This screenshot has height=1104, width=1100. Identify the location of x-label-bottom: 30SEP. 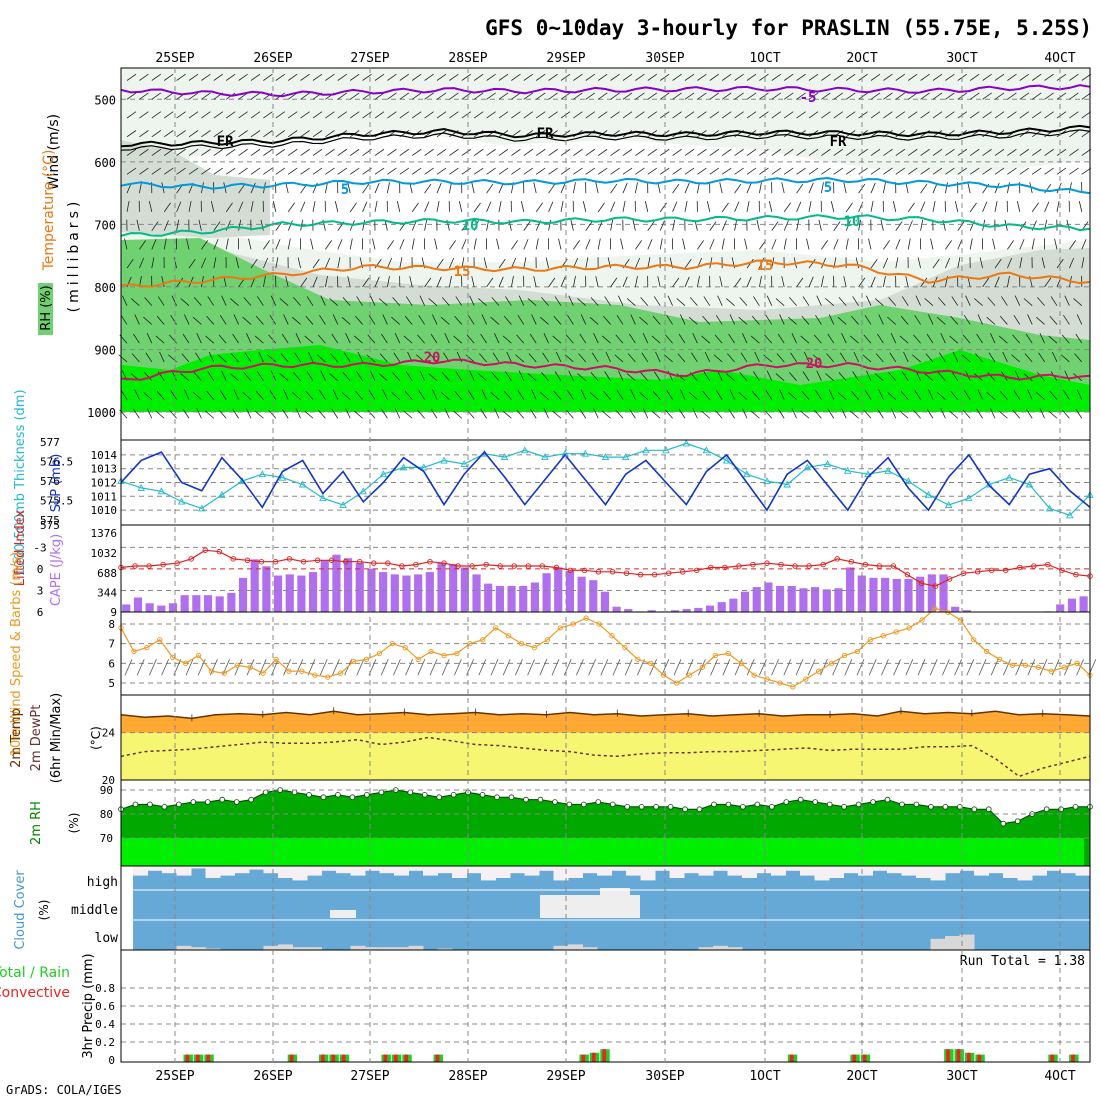
(664, 1076).